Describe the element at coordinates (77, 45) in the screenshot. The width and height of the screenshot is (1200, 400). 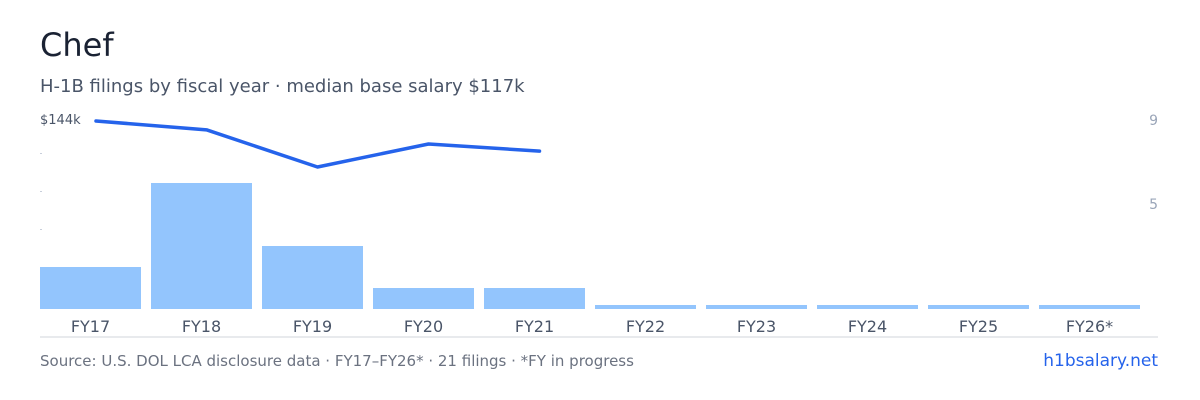
I see `chart-title: Chef` at that location.